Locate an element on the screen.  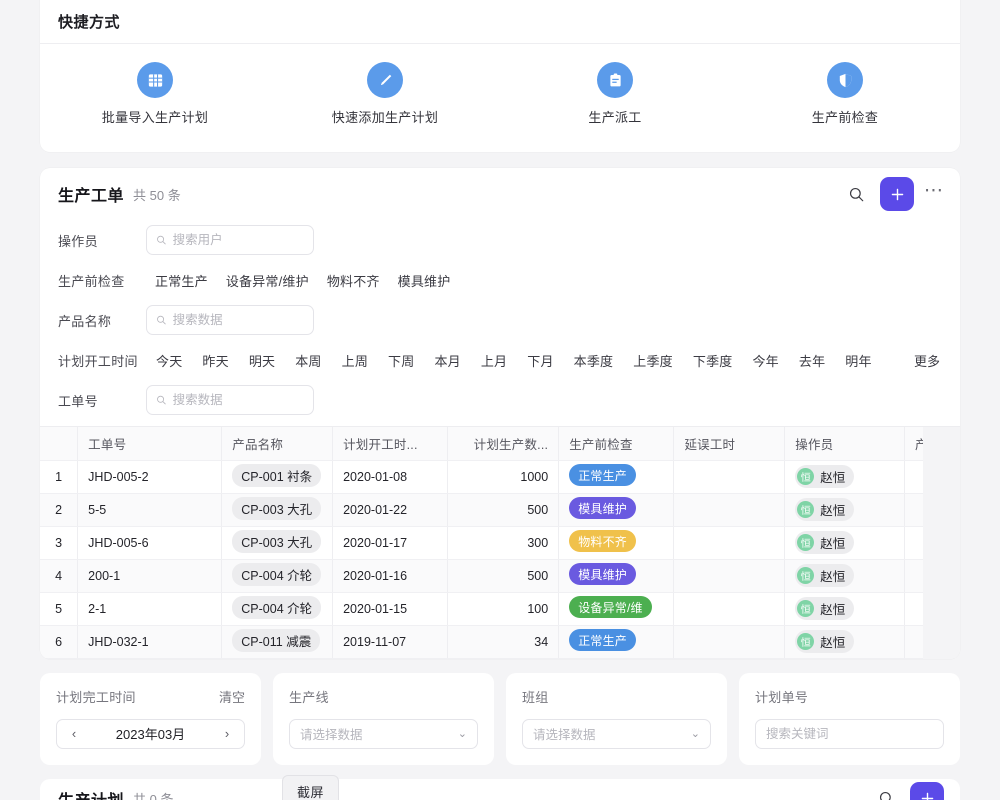
shortcut-batch-import: 批量导入生产计划 is located at coordinates (155, 94).